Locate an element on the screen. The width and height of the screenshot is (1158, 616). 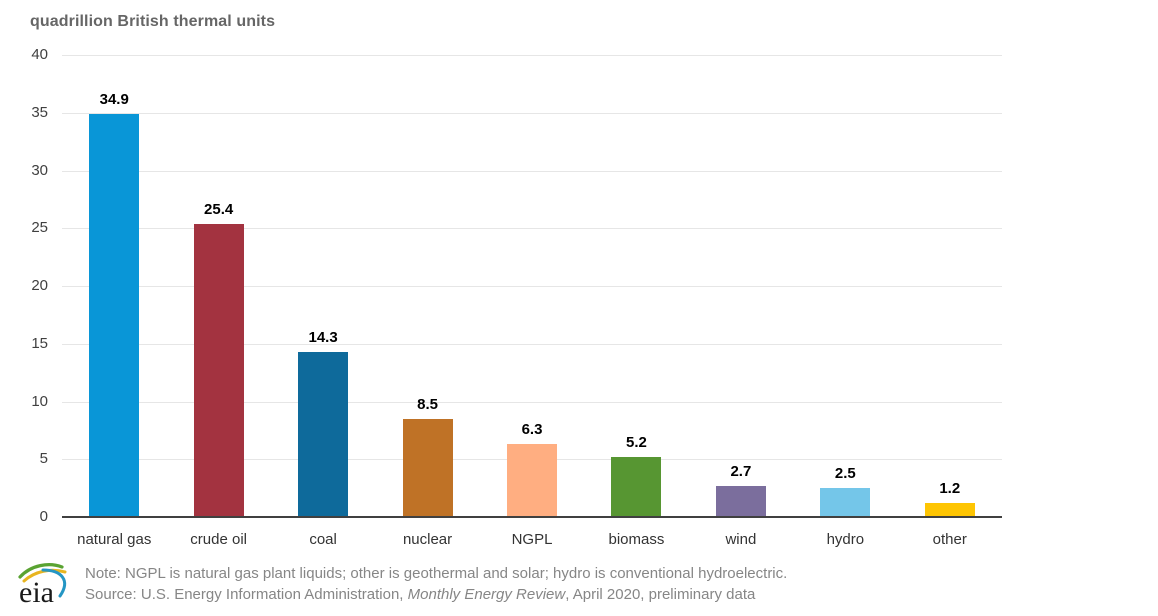
bar-nuclear is located at coordinates (427, 467).